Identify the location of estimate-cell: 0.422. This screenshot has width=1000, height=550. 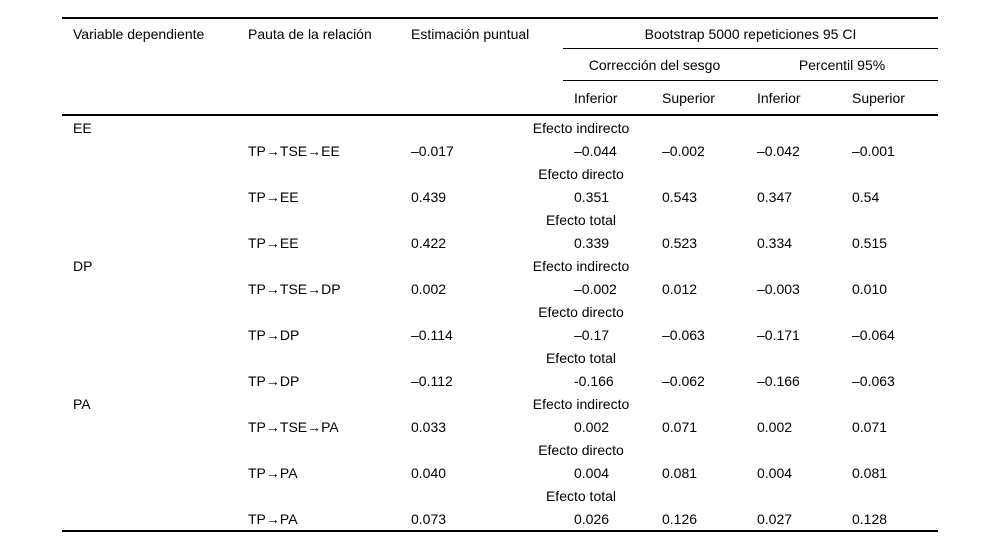
(429, 242).